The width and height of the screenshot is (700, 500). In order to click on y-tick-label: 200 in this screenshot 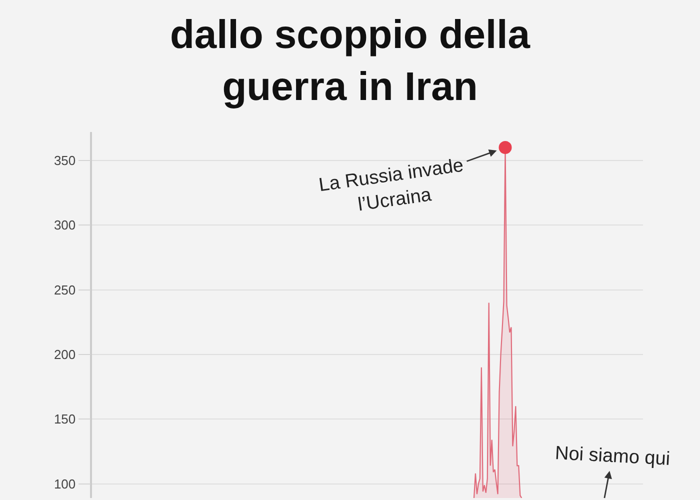, I will do `click(65, 354)`.